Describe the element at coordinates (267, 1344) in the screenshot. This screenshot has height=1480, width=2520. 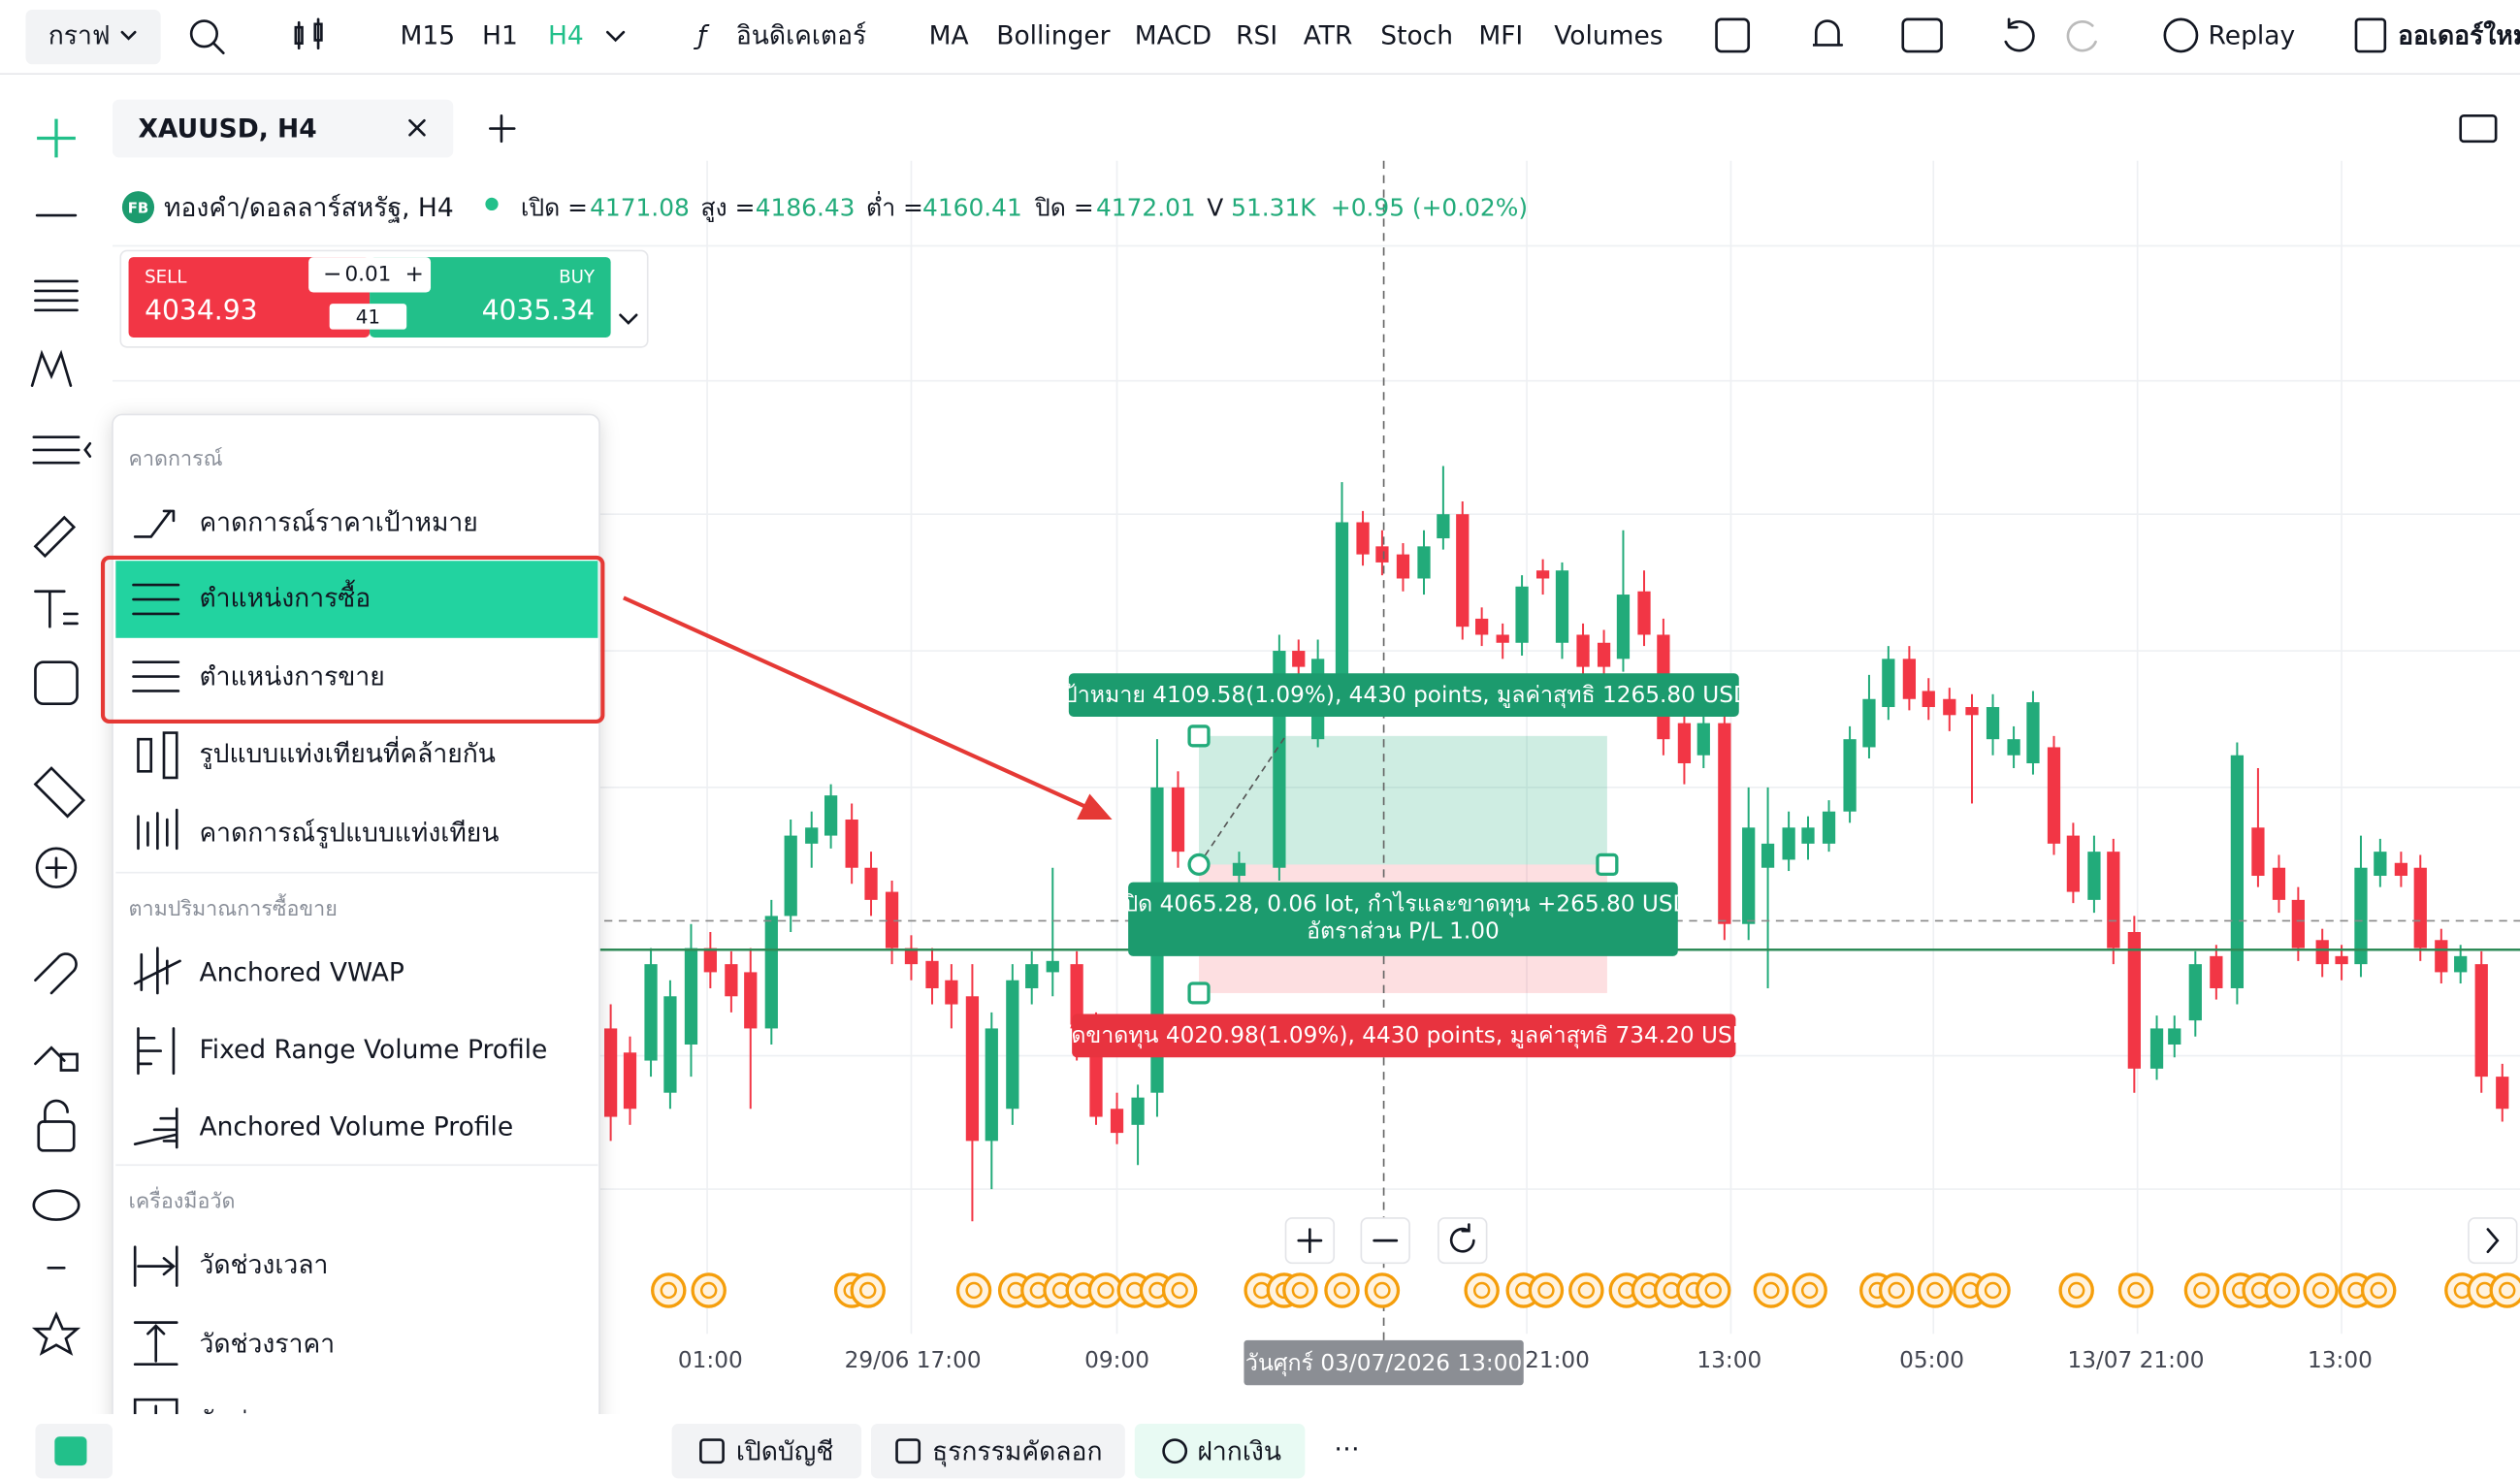
I see `menu-item: วัดช่วงราคา` at that location.